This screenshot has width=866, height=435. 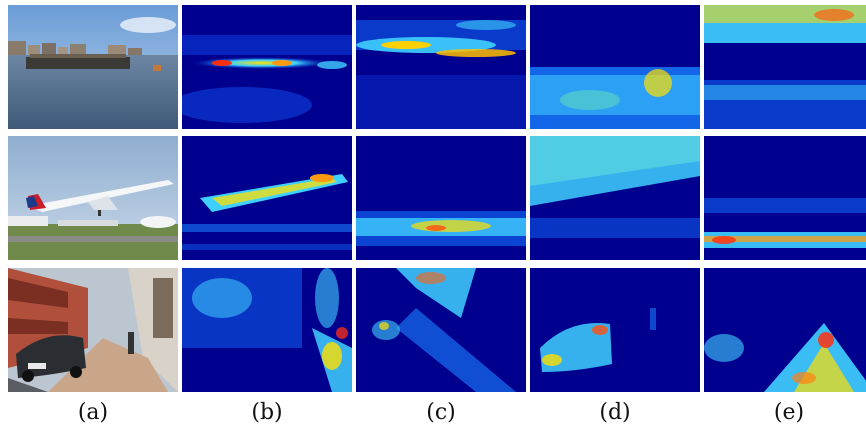 What do you see at coordinates (785, 67) in the screenshot?
I see `heatmap-harbor-e` at bounding box center [785, 67].